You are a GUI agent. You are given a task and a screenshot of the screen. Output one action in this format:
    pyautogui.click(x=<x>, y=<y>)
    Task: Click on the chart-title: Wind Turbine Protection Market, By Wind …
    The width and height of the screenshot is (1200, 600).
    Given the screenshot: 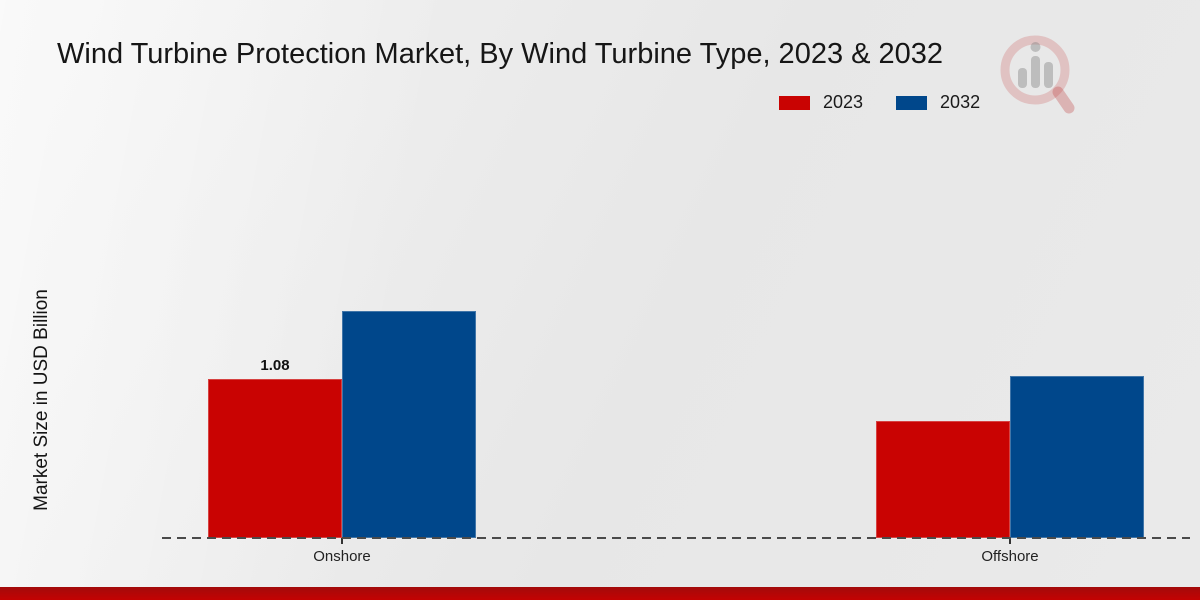 What is the action you would take?
    pyautogui.click(x=500, y=54)
    